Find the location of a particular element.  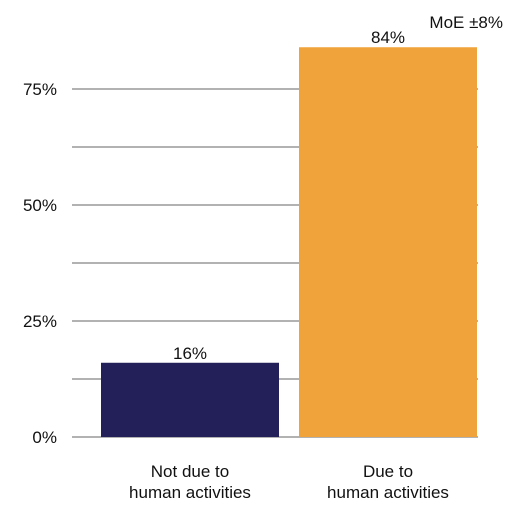

margin-of-error-annotation: MoE ±8% is located at coordinates (466, 22).